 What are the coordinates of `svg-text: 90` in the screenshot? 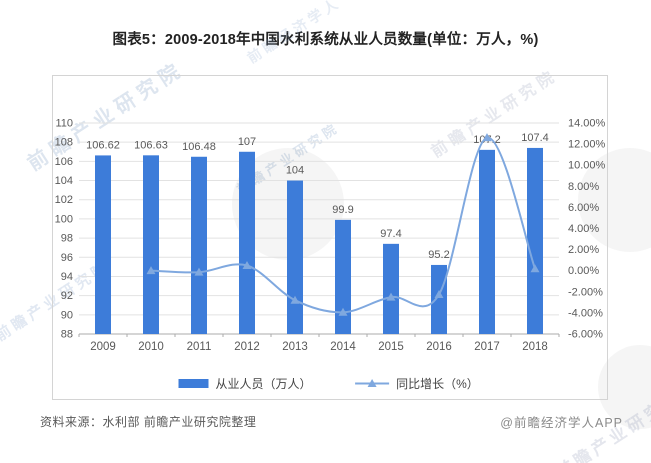 It's located at (67, 315).